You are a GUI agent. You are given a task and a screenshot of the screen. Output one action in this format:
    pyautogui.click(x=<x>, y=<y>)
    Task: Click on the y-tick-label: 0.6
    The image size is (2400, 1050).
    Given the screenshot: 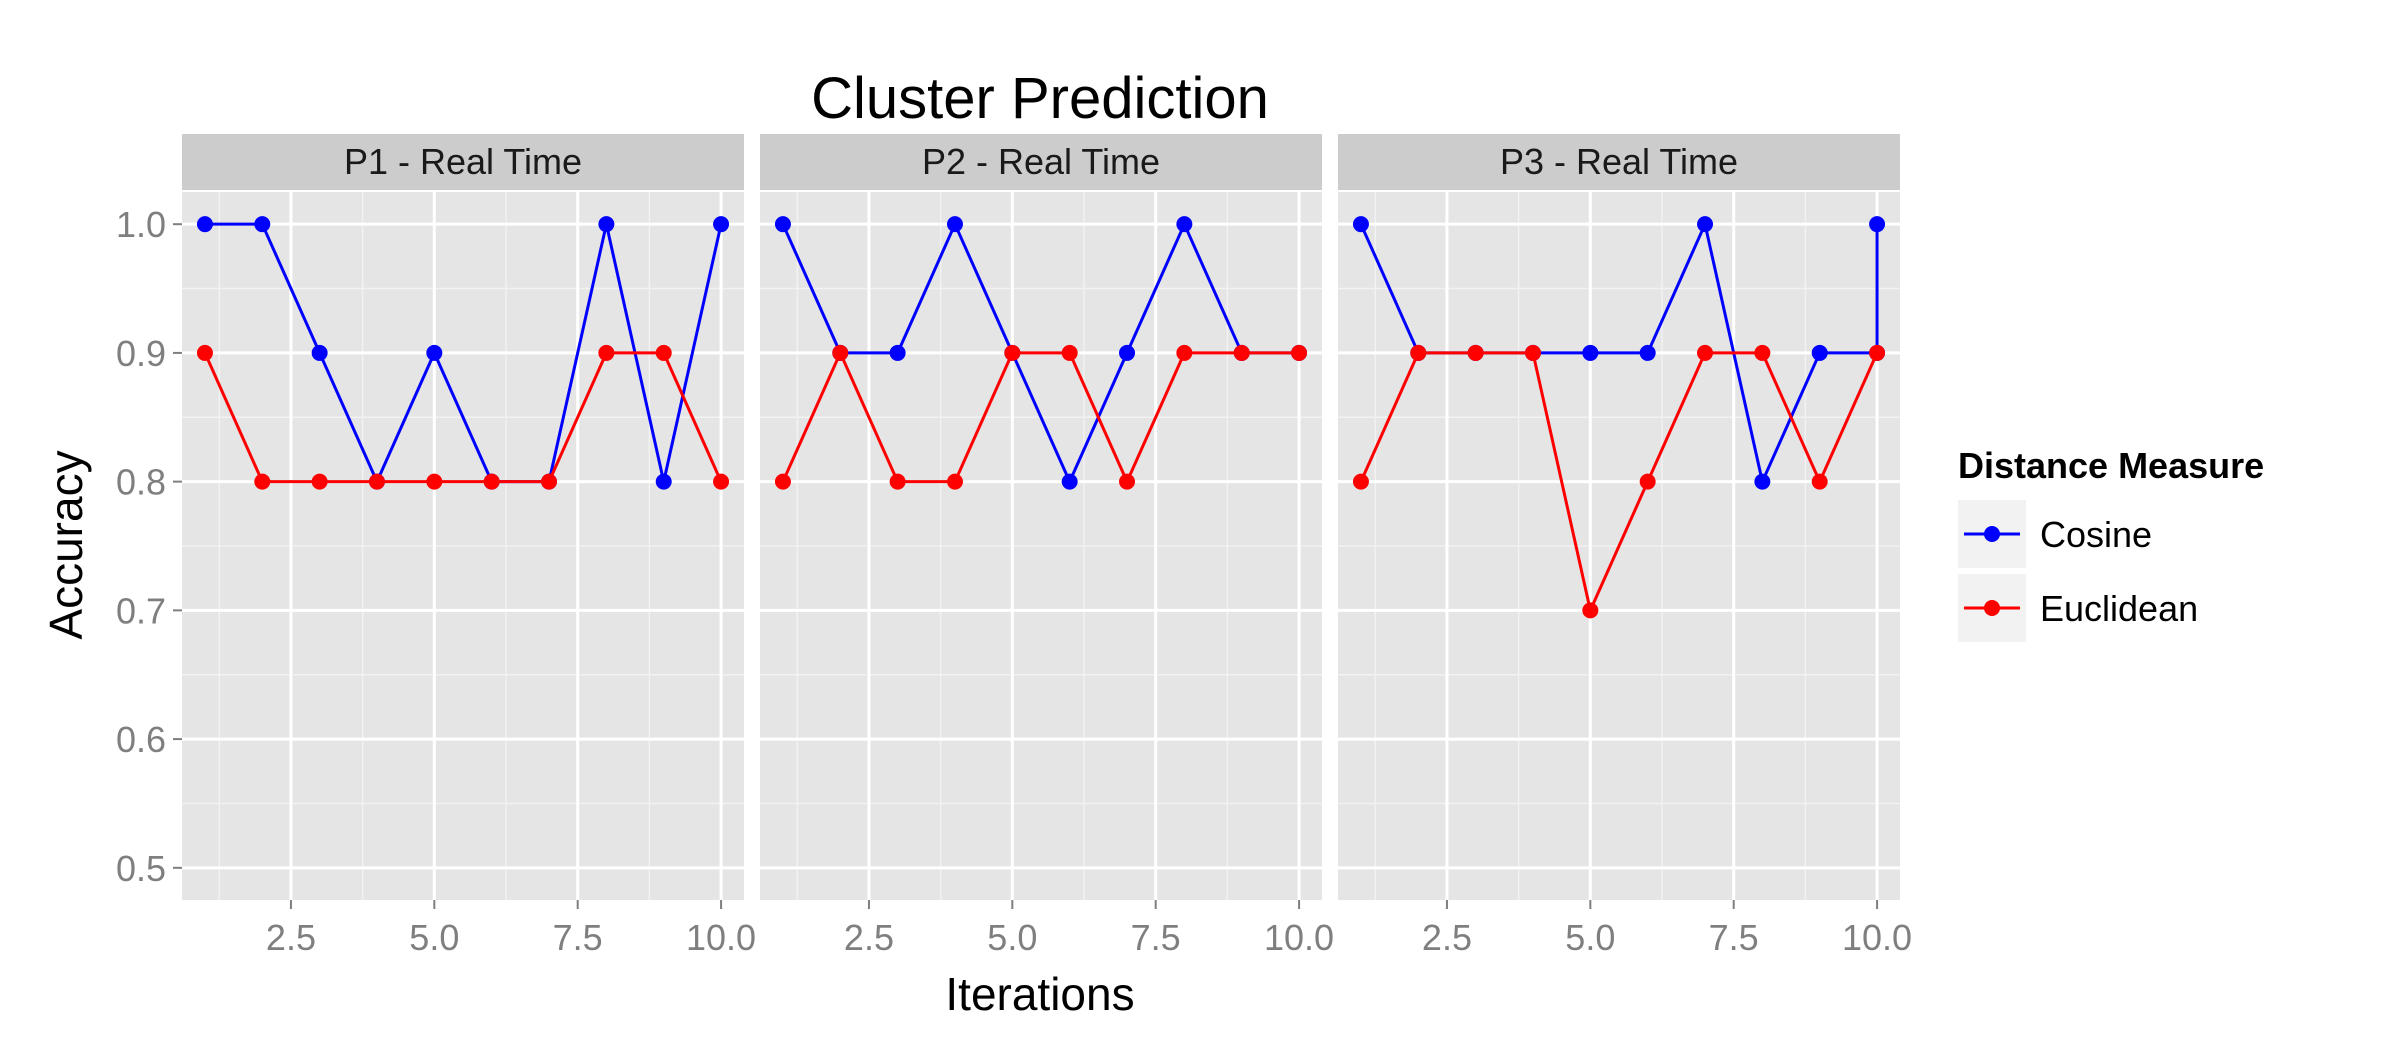 What is the action you would take?
    pyautogui.click(x=141, y=739)
    